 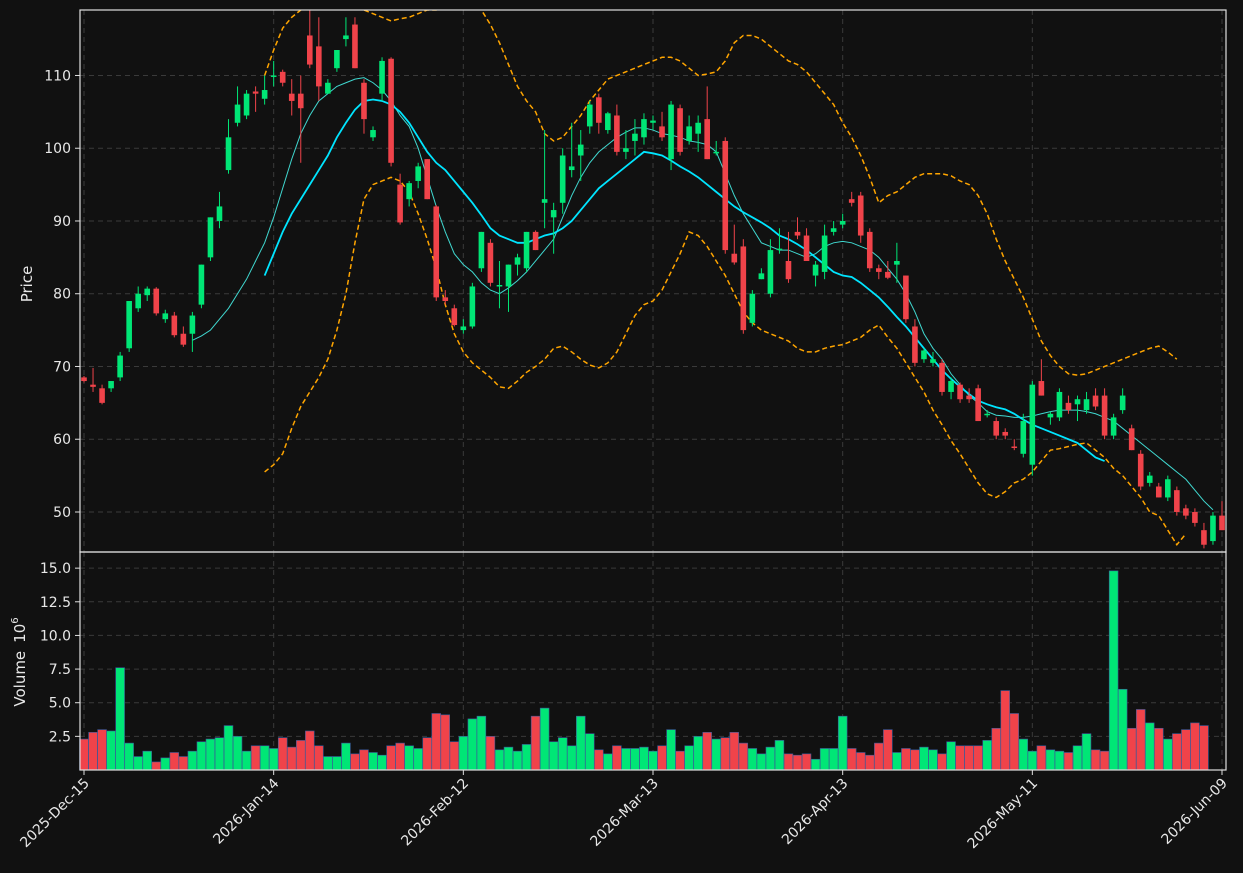 I want to click on volume-axis-title-exponent: 6, so click(x=15, y=620).